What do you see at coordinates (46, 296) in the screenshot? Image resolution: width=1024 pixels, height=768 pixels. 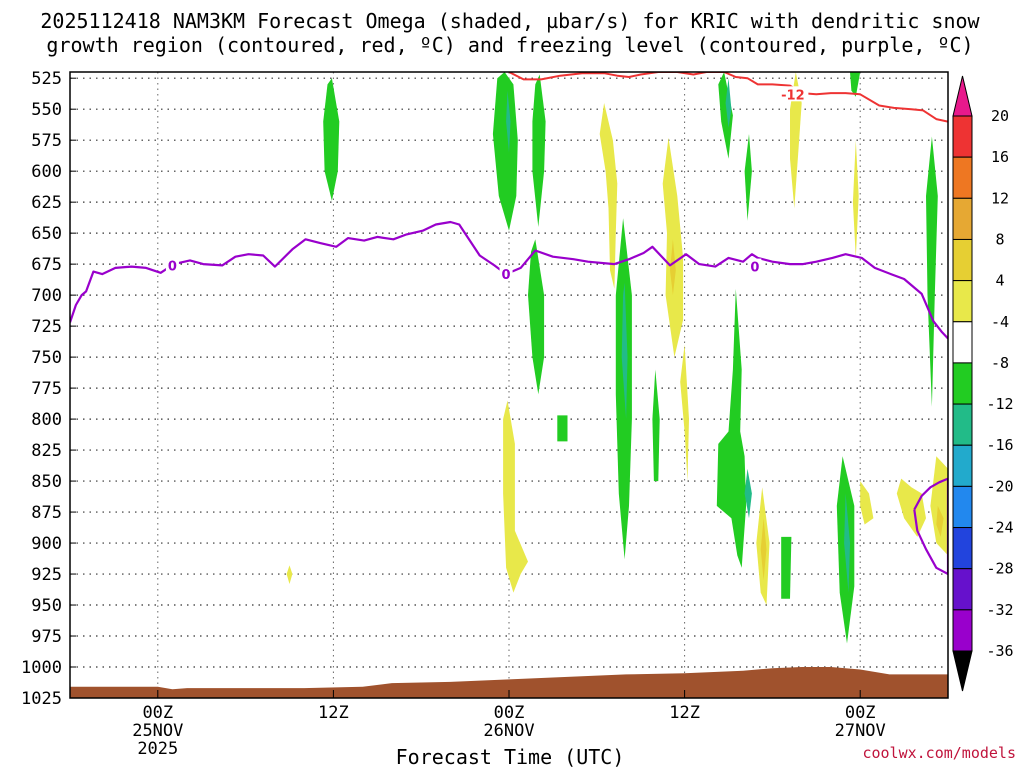 I see `y-tick-label: 700` at bounding box center [46, 296].